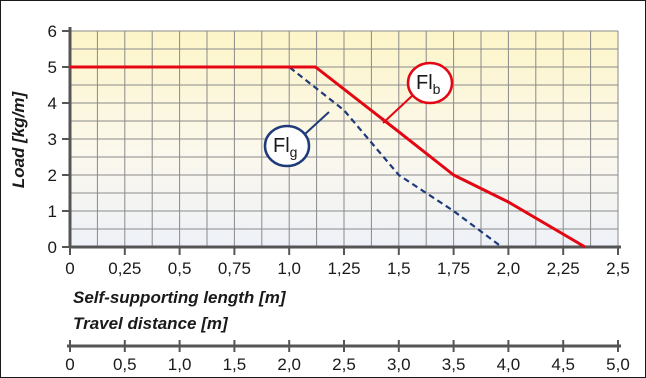 This screenshot has height=378, width=646. What do you see at coordinates (453, 268) in the screenshot?
I see `x-tick-label: 1,75` at bounding box center [453, 268].